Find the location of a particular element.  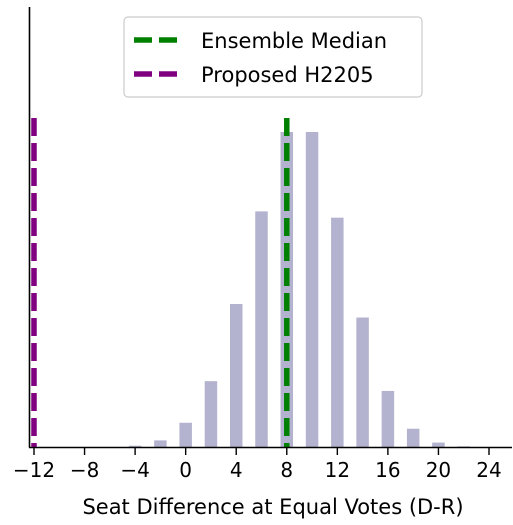

legend: Ensemble Median Proposed H2205 is located at coordinates (273, 57).